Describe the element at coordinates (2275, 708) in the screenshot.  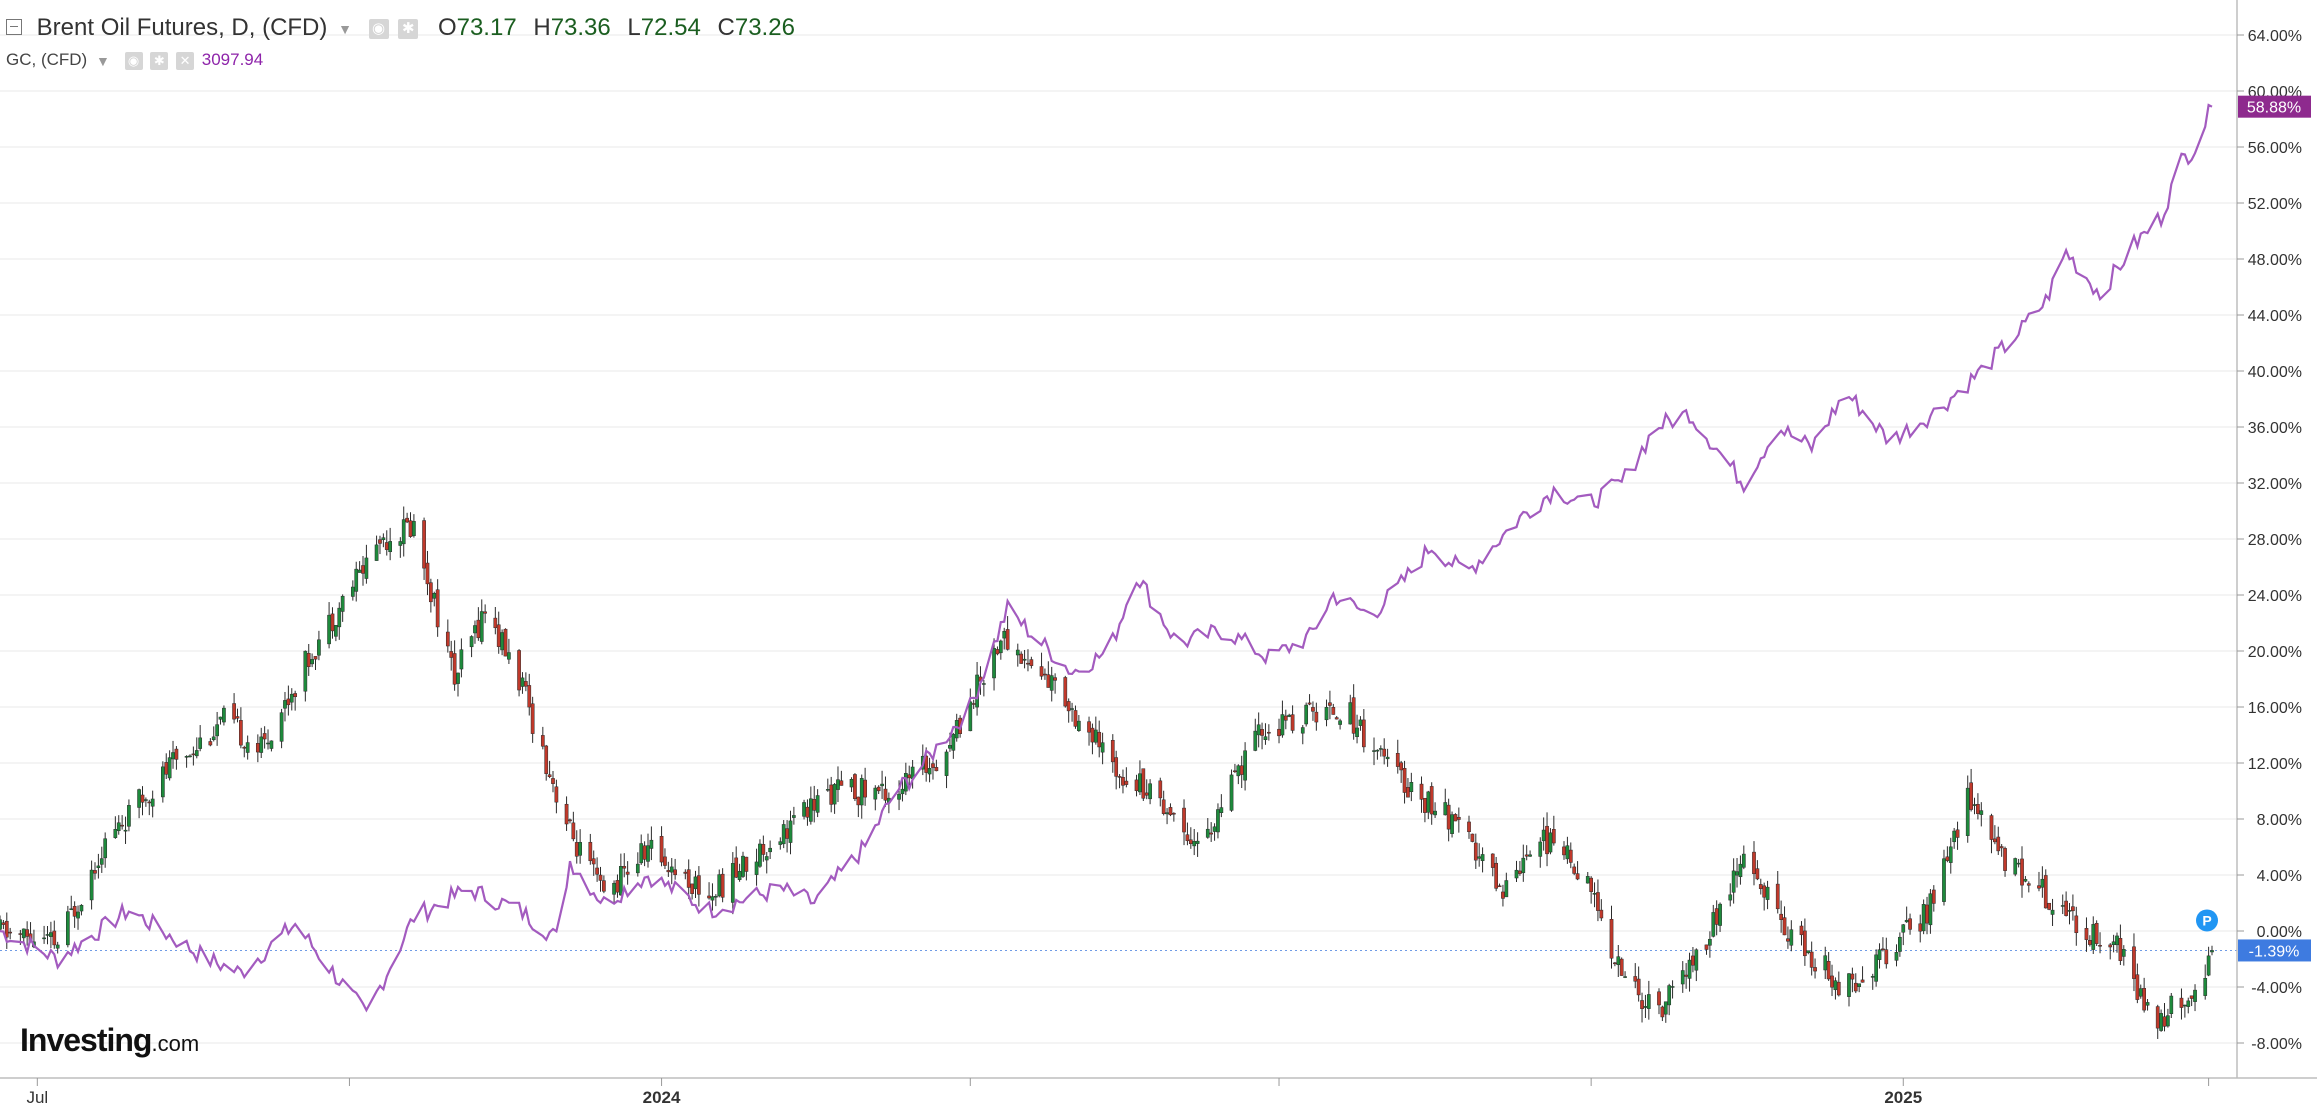
I see `y-tick-label: 16.00%` at that location.